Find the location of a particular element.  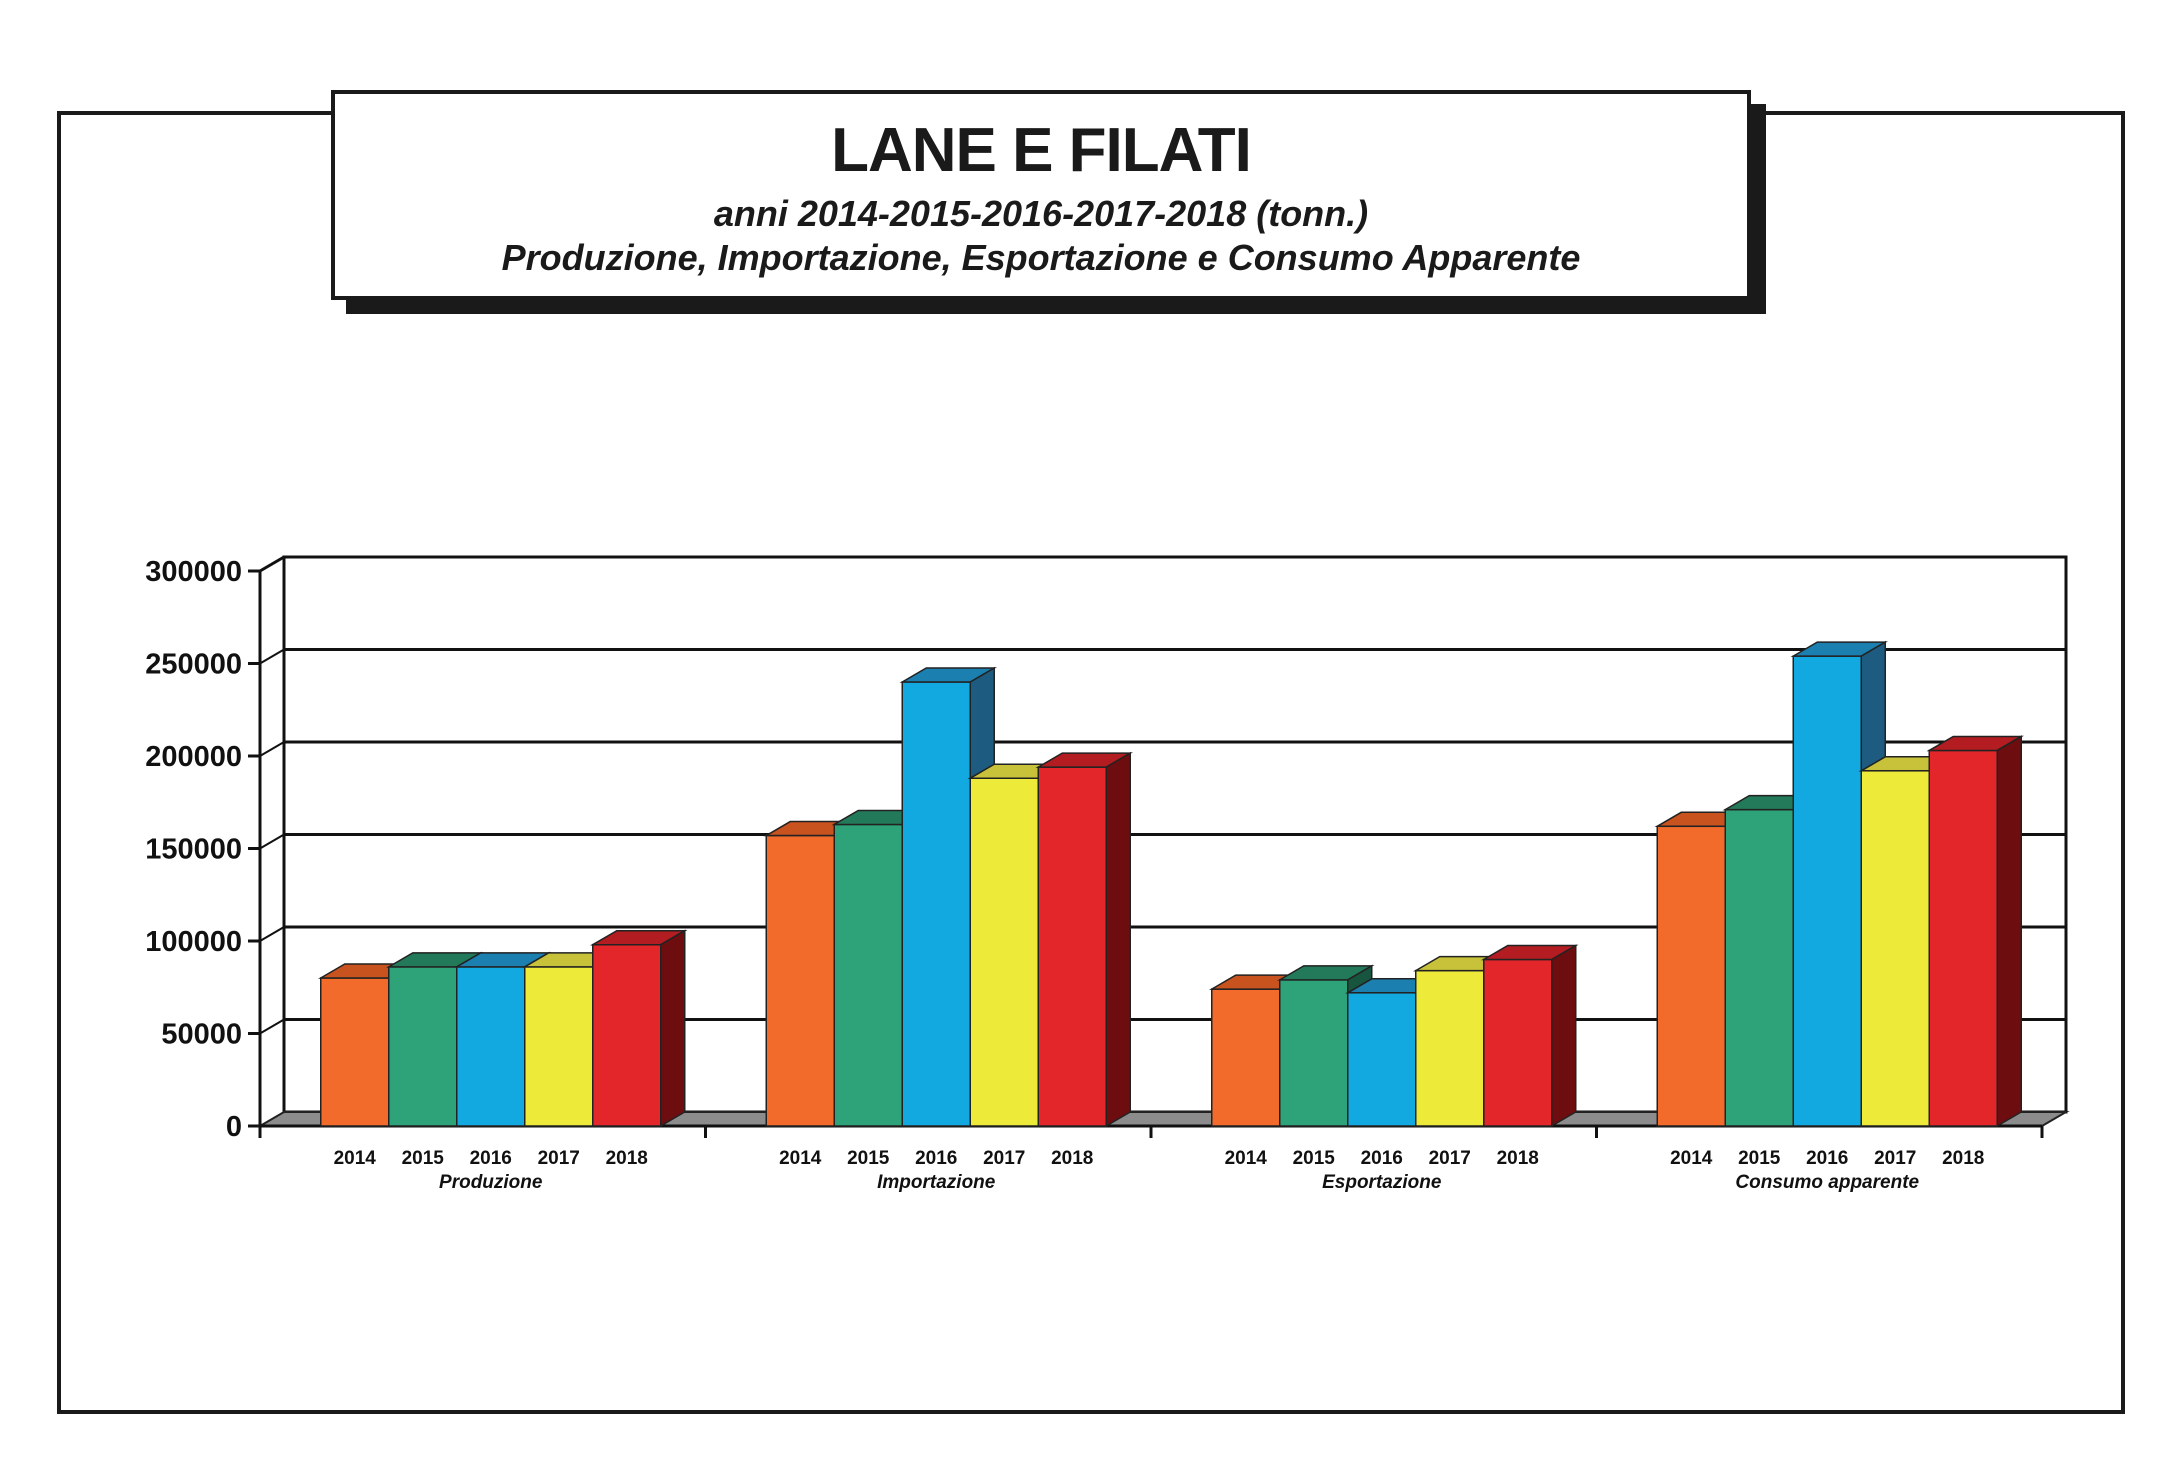

x-group-label: Consumo apparente is located at coordinates (1827, 1182).